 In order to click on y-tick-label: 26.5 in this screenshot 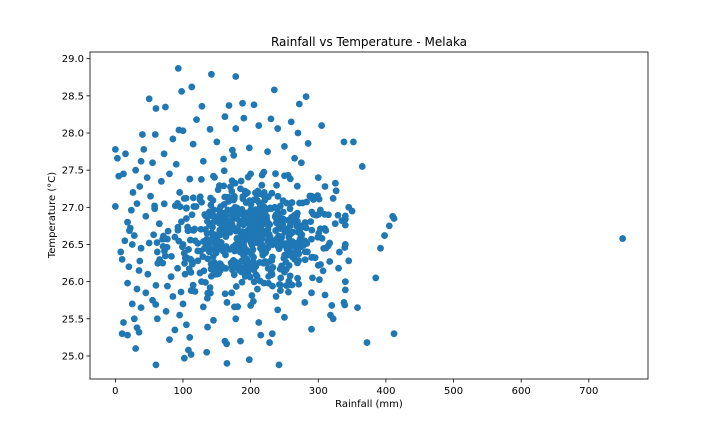, I will do `click(73, 245)`.